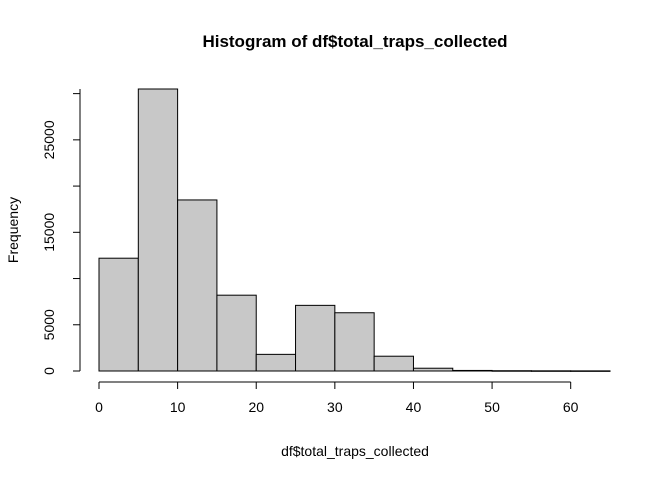 This screenshot has width=672, height=485. I want to click on y-tick-label: 15000, so click(49, 232).